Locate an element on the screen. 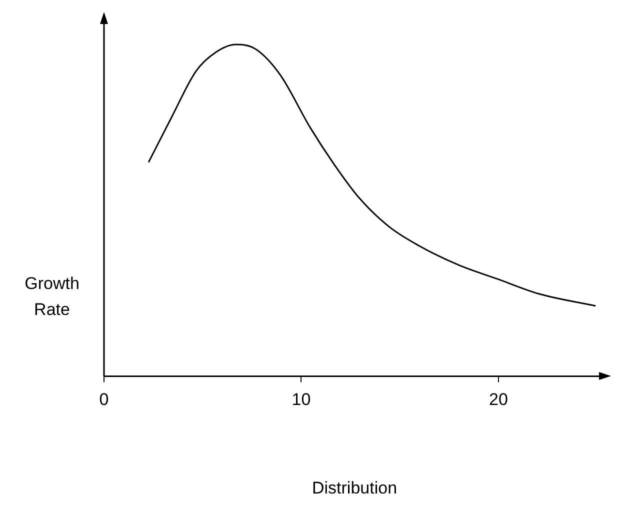 The image size is (621, 513). x-axis-title: Distribution is located at coordinates (355, 488).